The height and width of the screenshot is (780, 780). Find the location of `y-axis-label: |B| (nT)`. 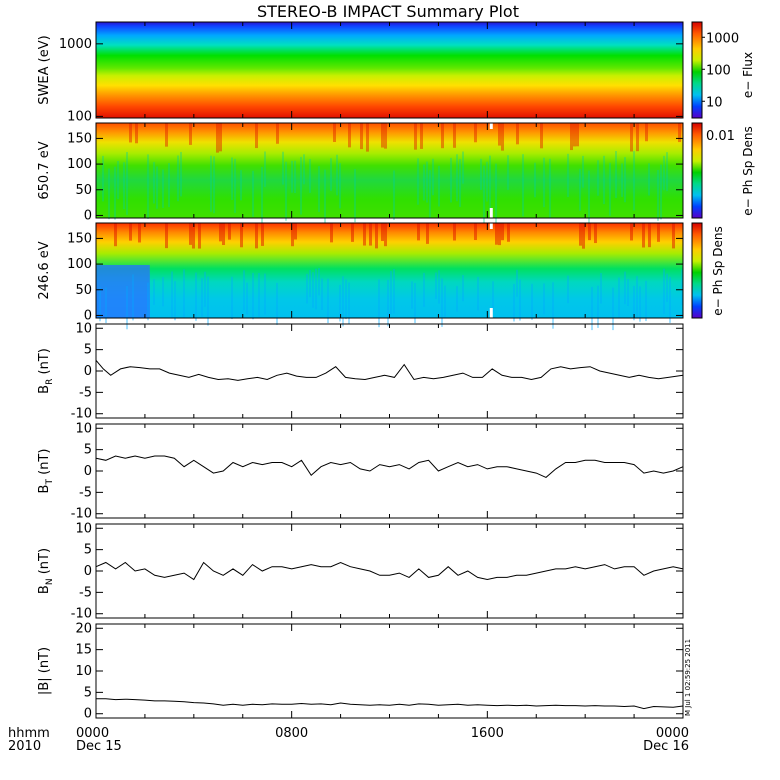

y-axis-label: |B| (nT) is located at coordinates (44, 671).